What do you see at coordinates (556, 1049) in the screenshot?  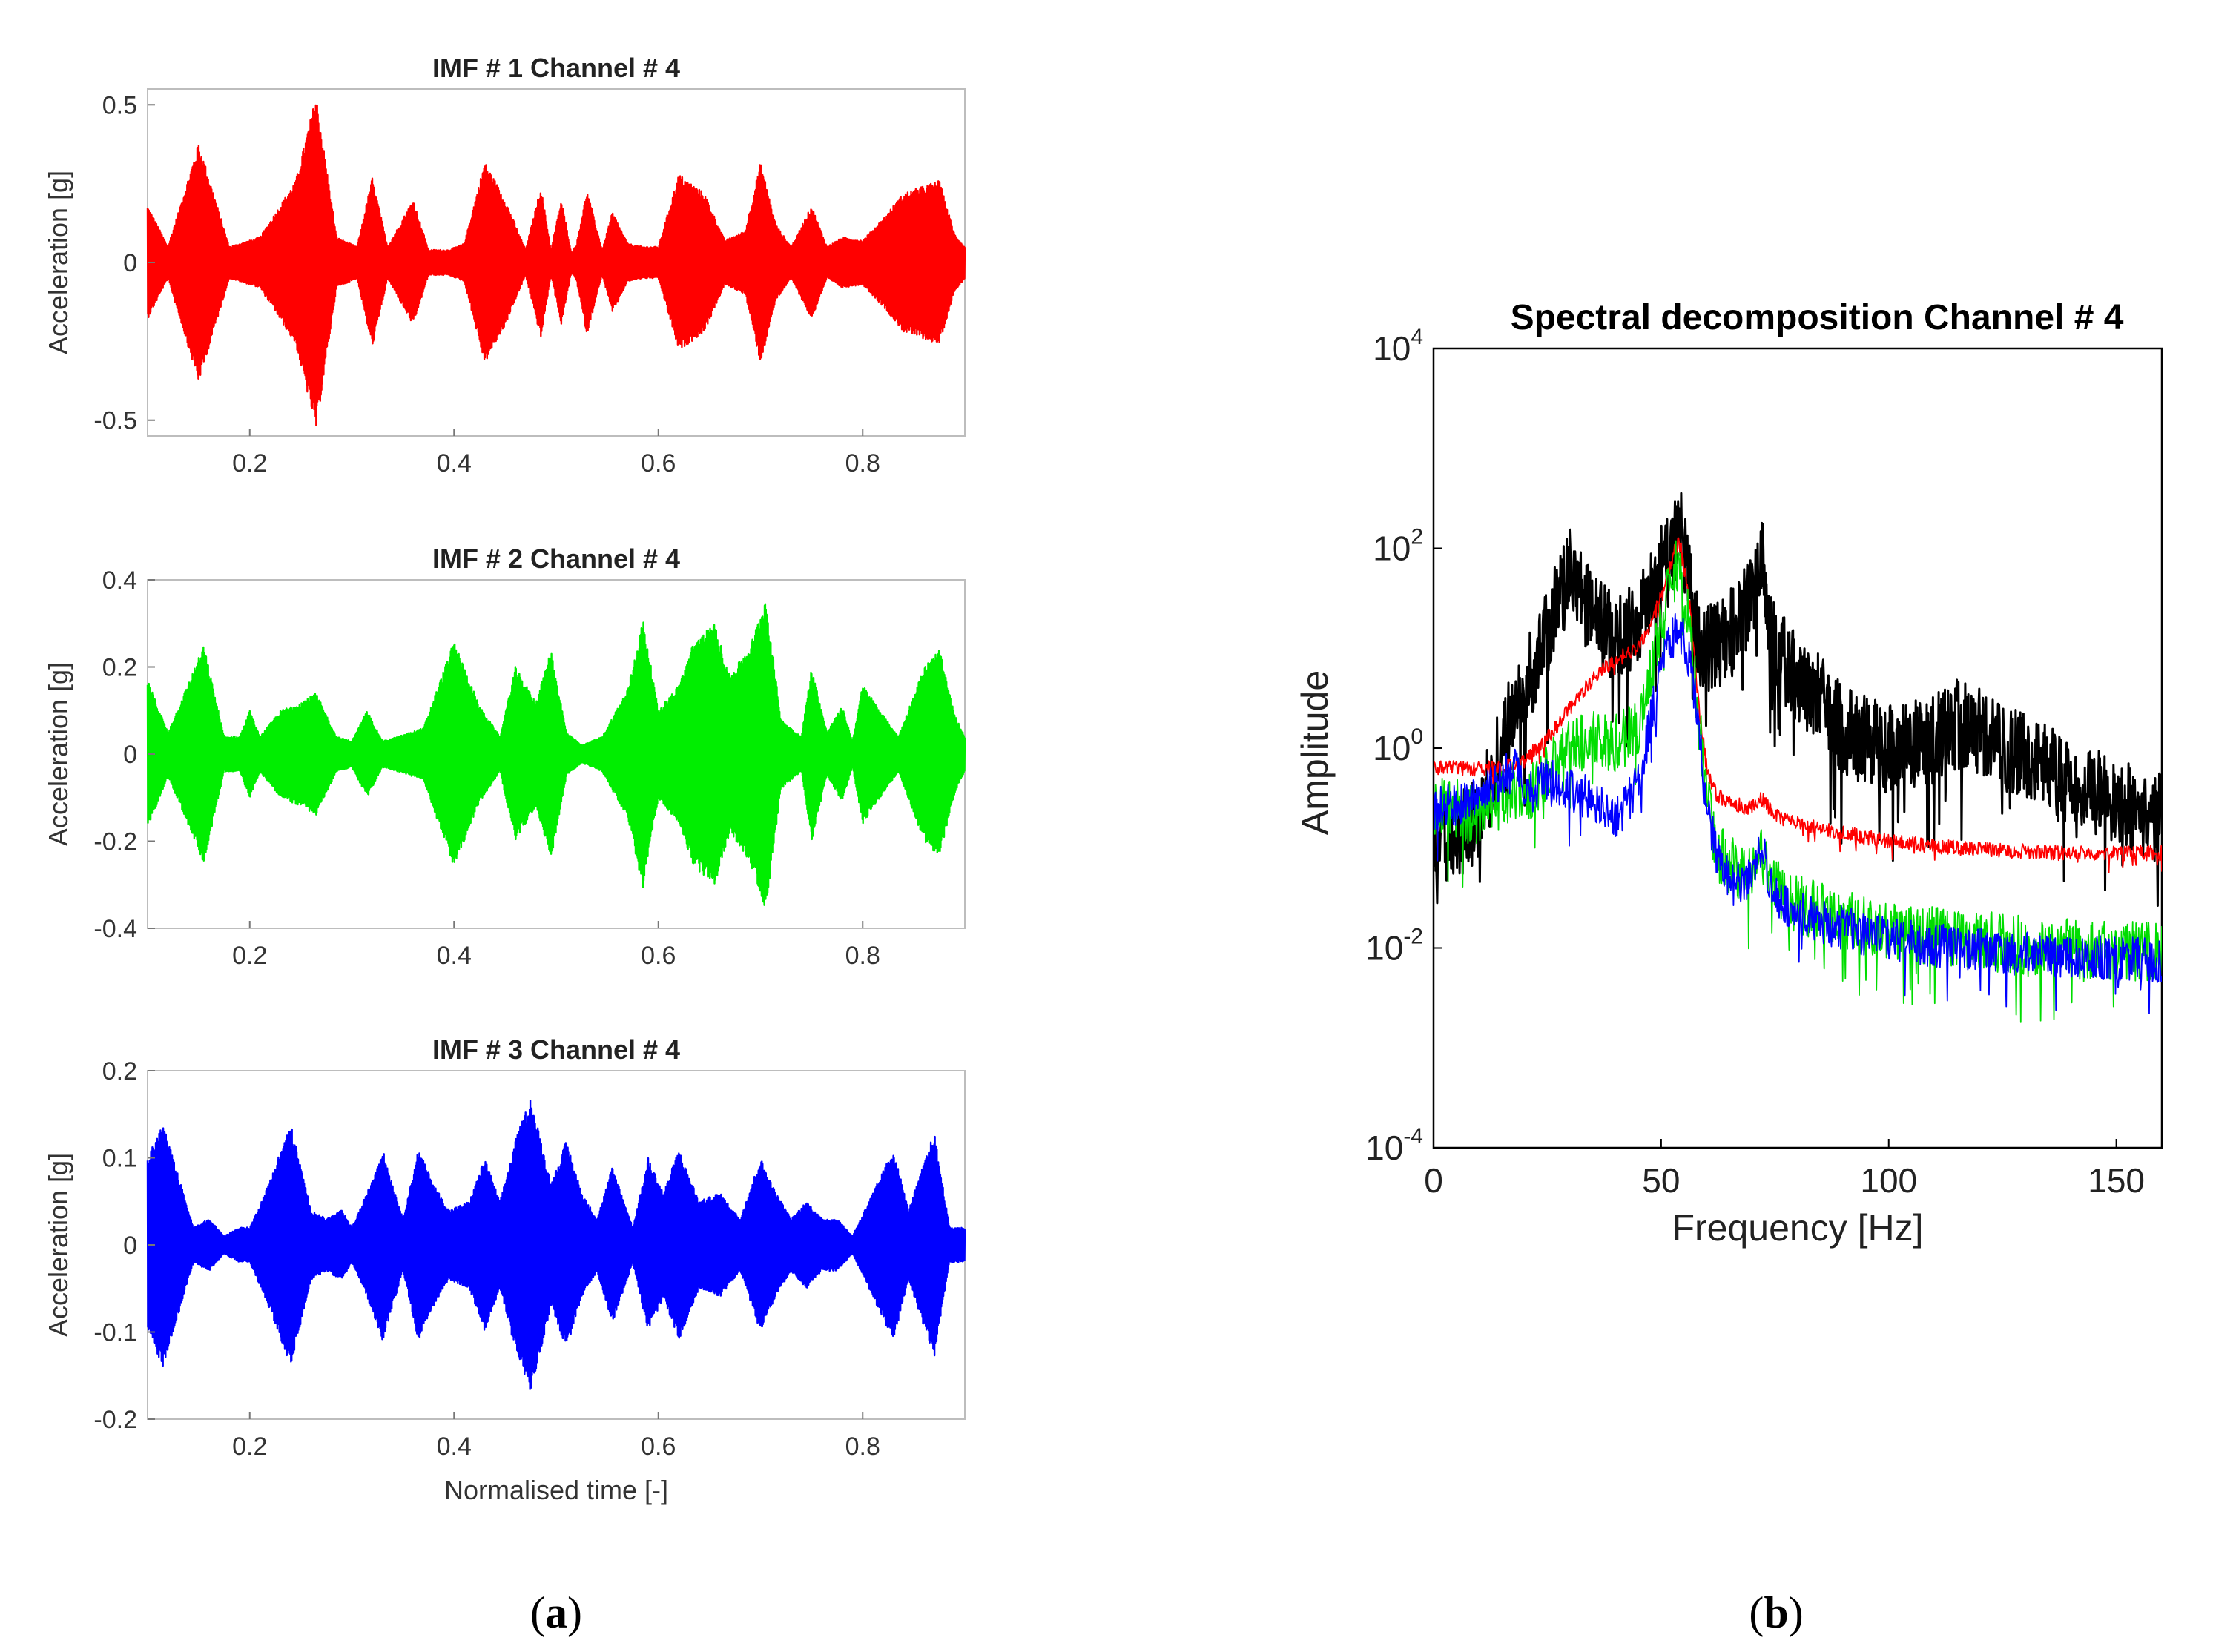 I see `chart-title: IMF # 3 Channel # 4` at bounding box center [556, 1049].